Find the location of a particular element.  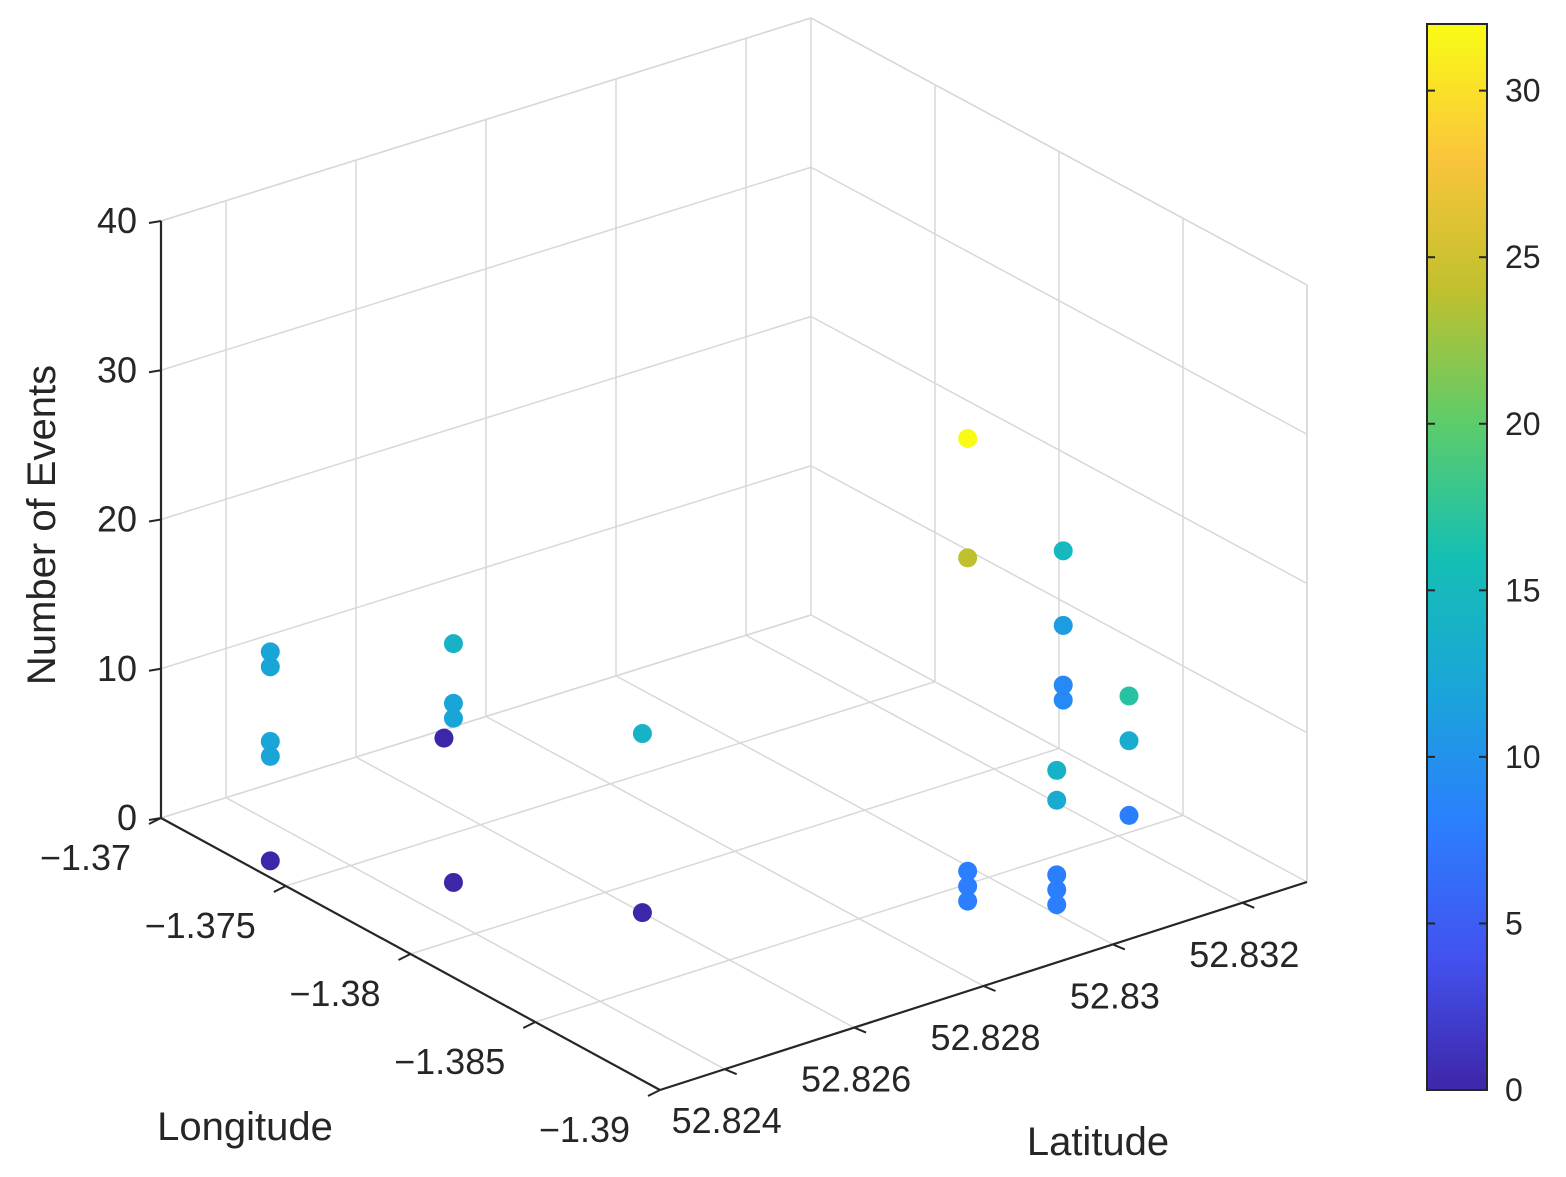

colorbar-tick-label: 15 is located at coordinates (1523, 590).